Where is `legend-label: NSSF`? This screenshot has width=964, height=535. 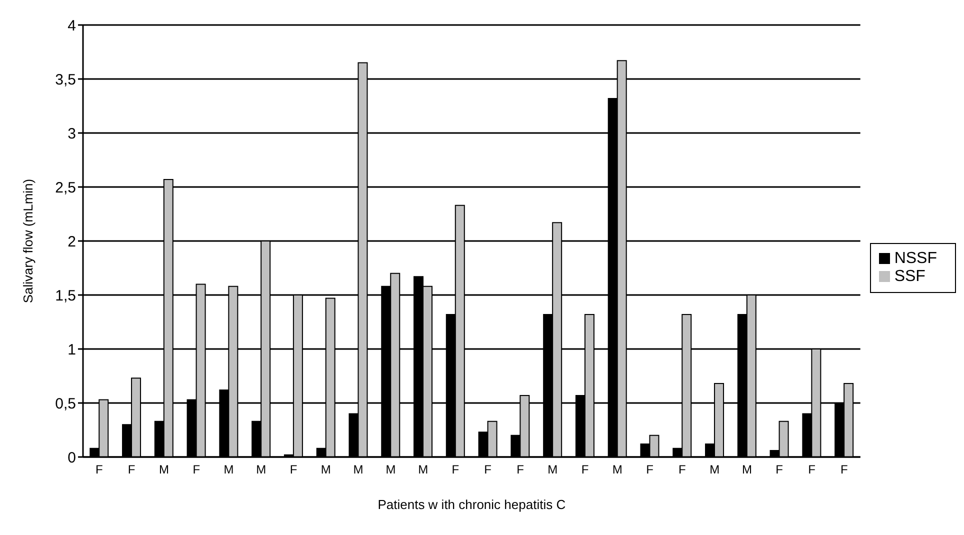
legend-label: NSSF is located at coordinates (915, 258).